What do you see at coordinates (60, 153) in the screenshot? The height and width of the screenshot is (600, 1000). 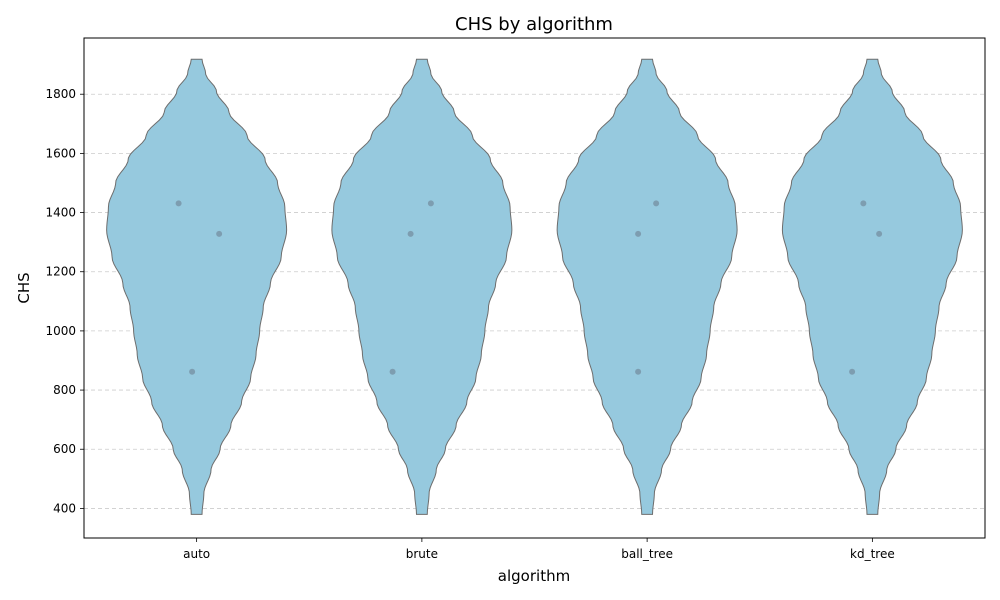 I see `y-tick-label: 1600` at bounding box center [60, 153].